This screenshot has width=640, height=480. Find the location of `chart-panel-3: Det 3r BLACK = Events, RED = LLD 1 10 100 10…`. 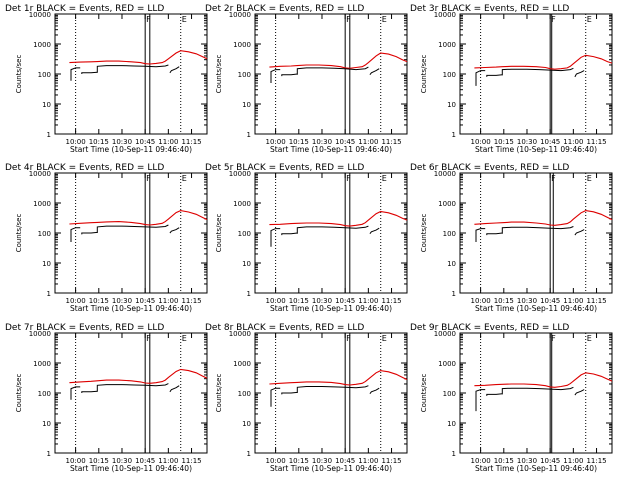

chart-panel-3: Det 3r BLACK = Events, RED = LLD 1 10 100 10… is located at coordinates (511, 79).